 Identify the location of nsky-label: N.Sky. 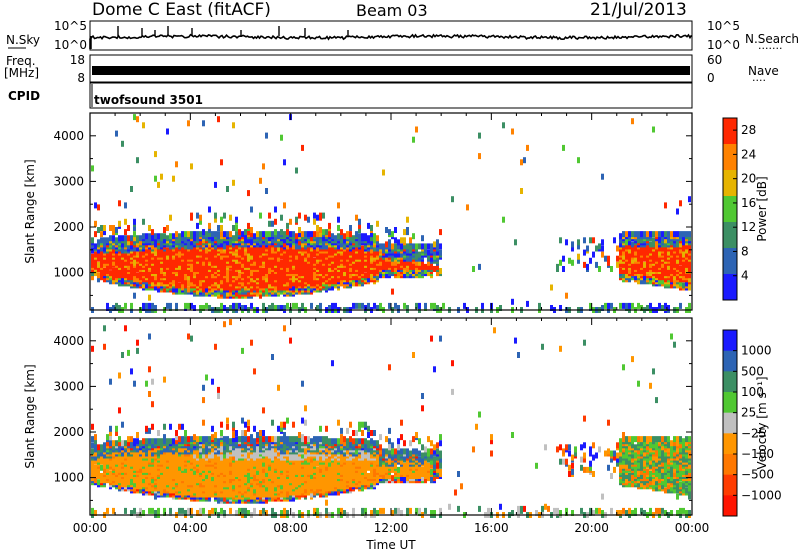
(23, 40).